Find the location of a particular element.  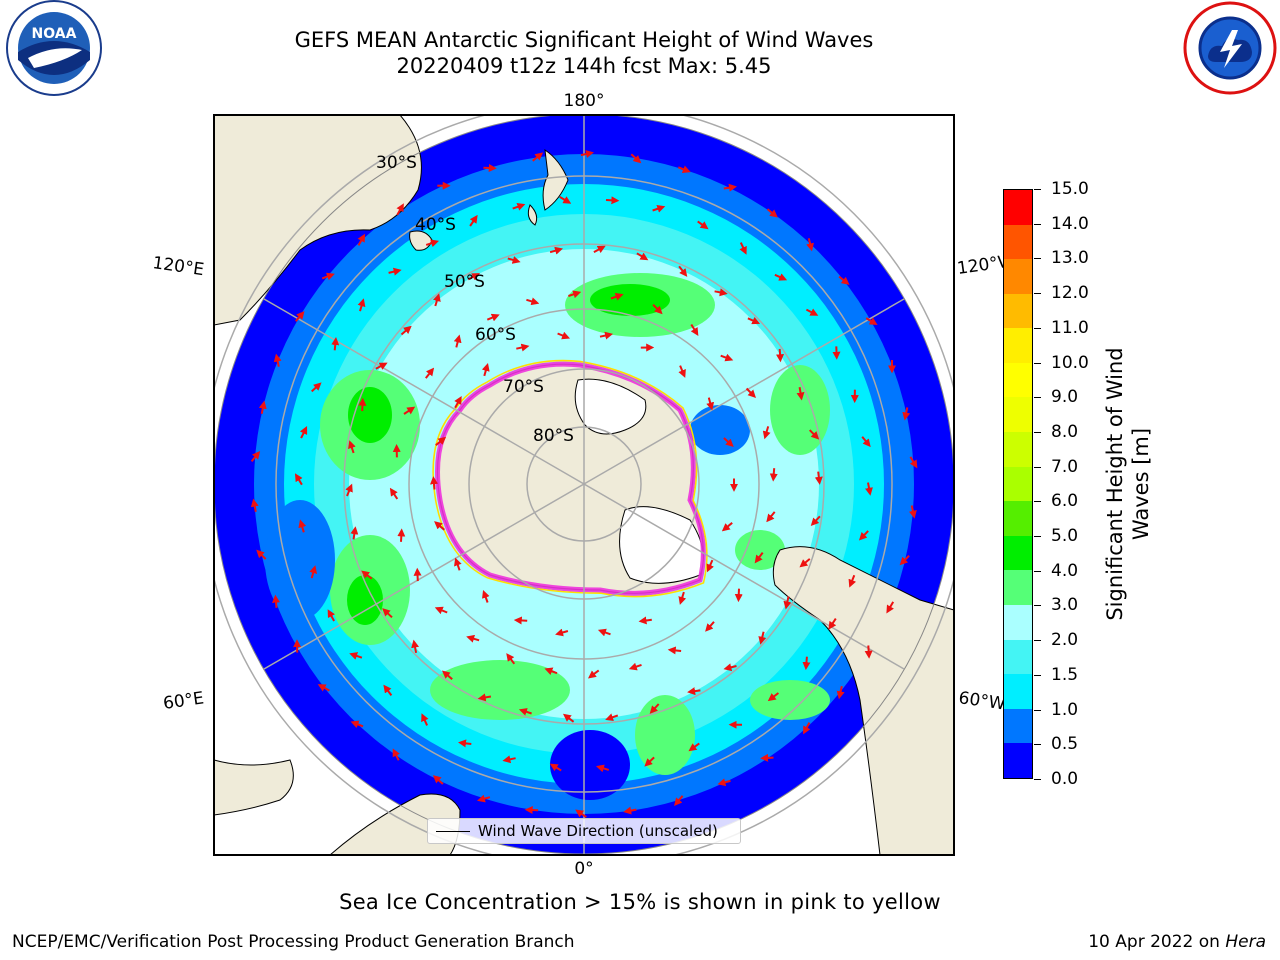

footer-date: 10 Apr 2022 on Hera is located at coordinates (1177, 942).